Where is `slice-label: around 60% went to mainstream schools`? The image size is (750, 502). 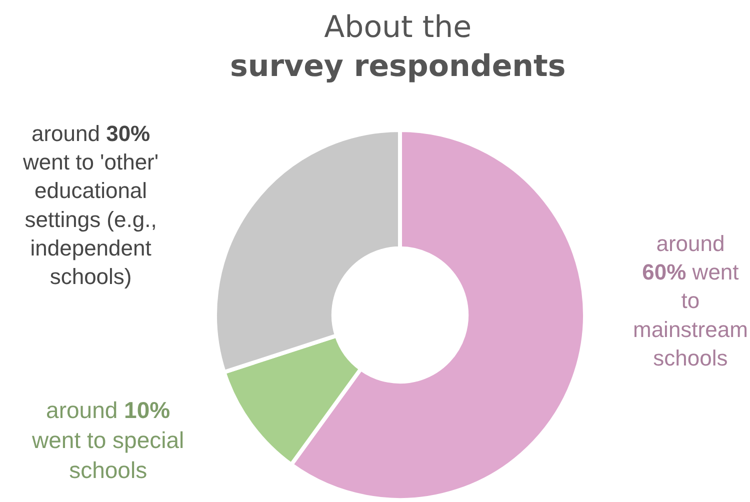
slice-label: around 60% went to mainstream schools is located at coordinates (690, 300).